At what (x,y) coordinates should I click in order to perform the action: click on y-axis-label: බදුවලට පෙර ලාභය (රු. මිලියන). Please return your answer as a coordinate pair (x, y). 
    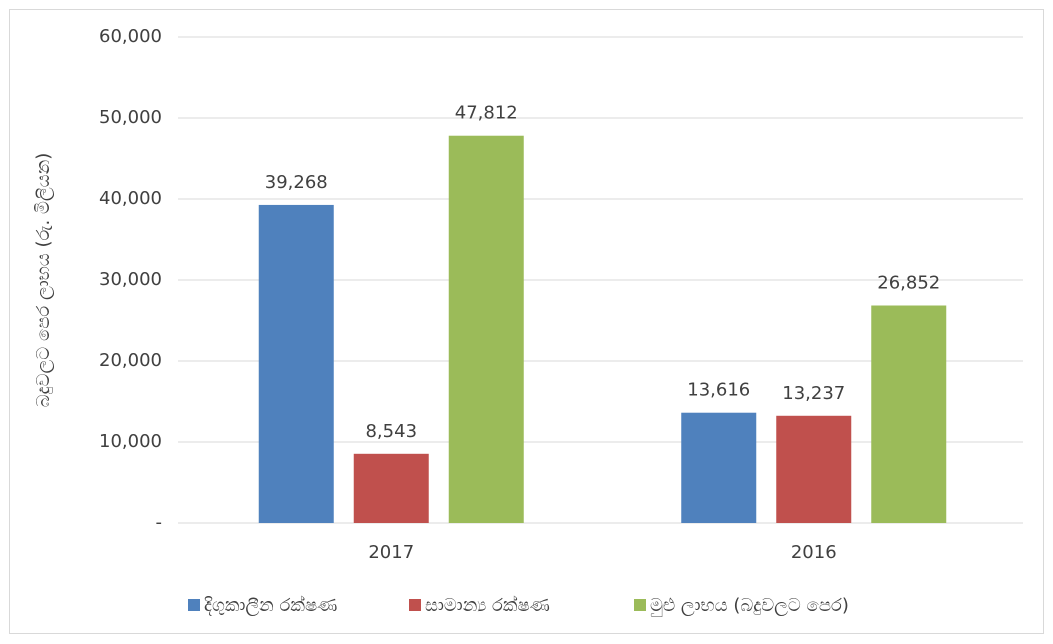
    Looking at the image, I should click on (43, 280).